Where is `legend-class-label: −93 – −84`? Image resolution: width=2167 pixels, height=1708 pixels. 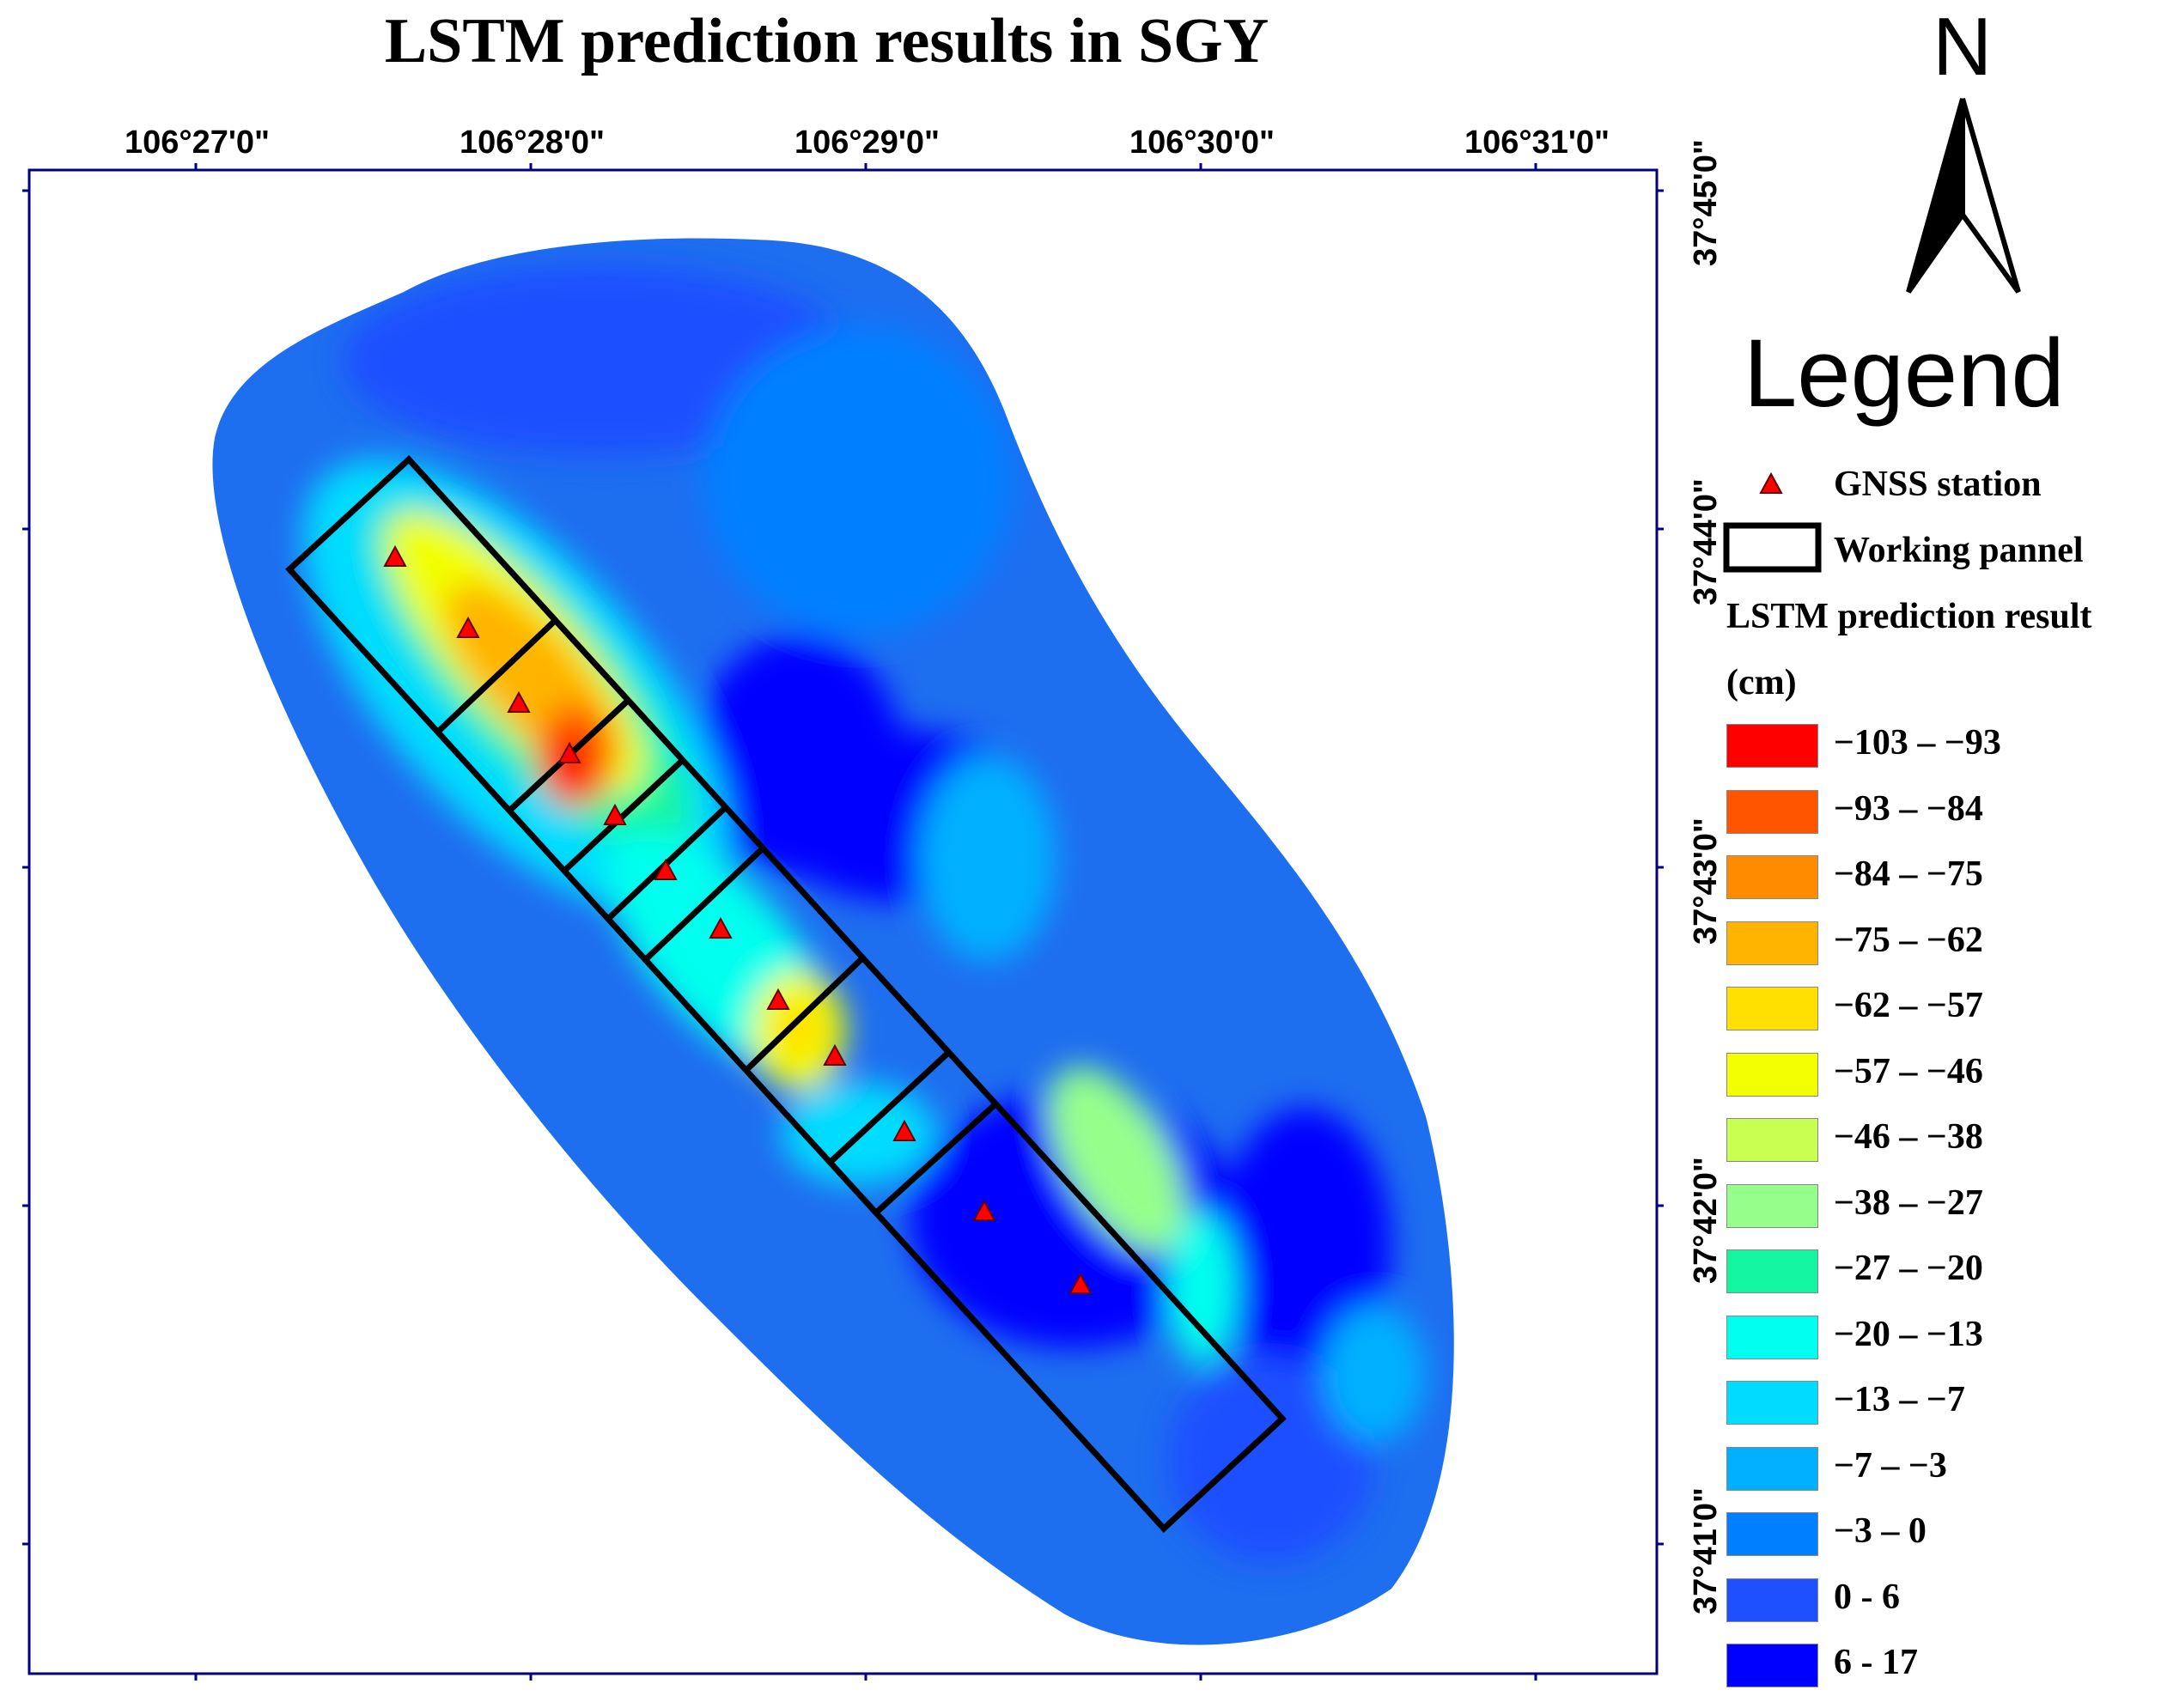 legend-class-label: −93 – −84 is located at coordinates (1908, 808).